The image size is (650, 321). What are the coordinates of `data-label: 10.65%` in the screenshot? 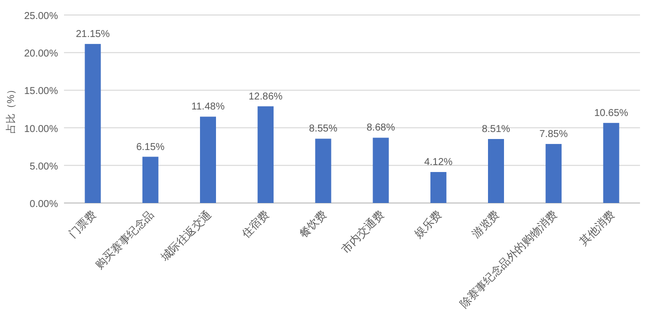 It's located at (611, 113).